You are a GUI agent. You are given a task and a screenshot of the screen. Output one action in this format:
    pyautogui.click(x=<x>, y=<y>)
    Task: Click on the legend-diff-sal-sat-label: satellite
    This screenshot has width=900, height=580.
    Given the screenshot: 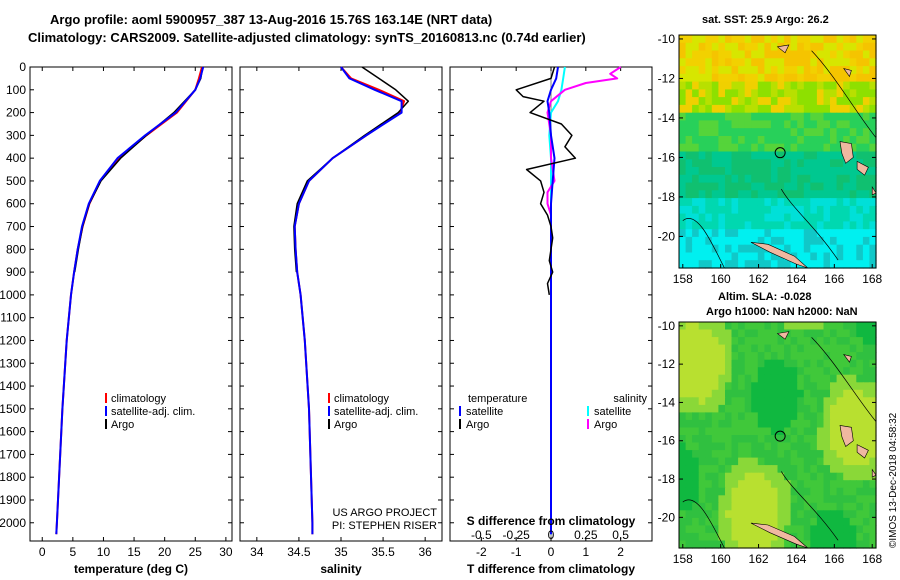 What is the action you would take?
    pyautogui.click(x=612, y=412)
    